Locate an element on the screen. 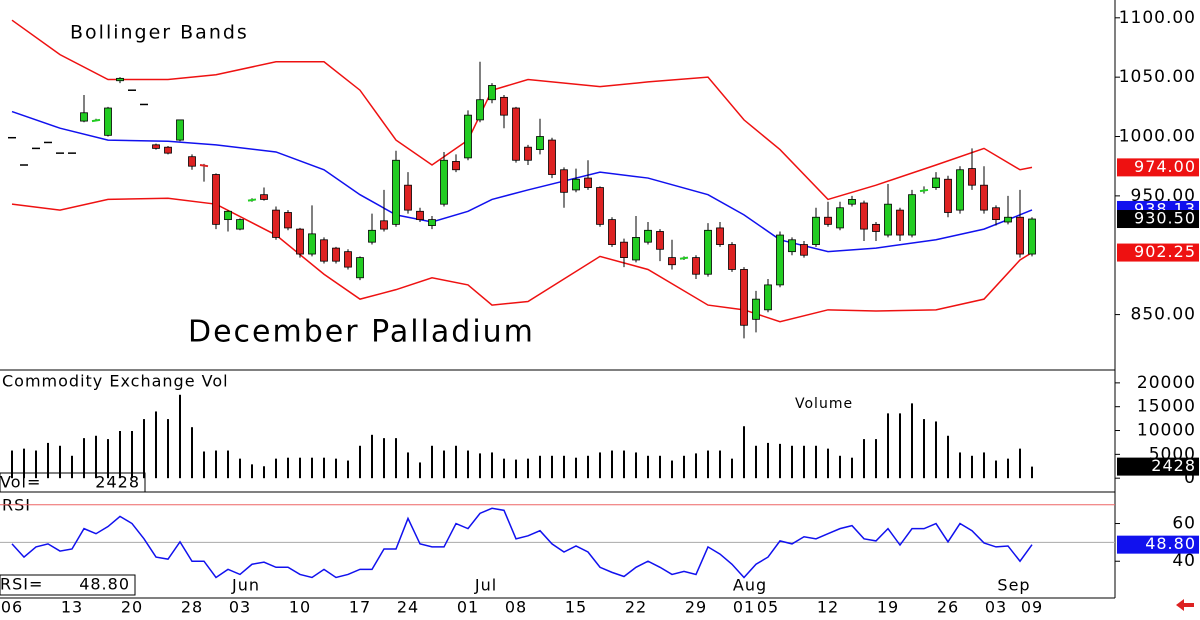 This screenshot has width=1200, height=620. y-tick-label: 60 is located at coordinates (1184, 524).